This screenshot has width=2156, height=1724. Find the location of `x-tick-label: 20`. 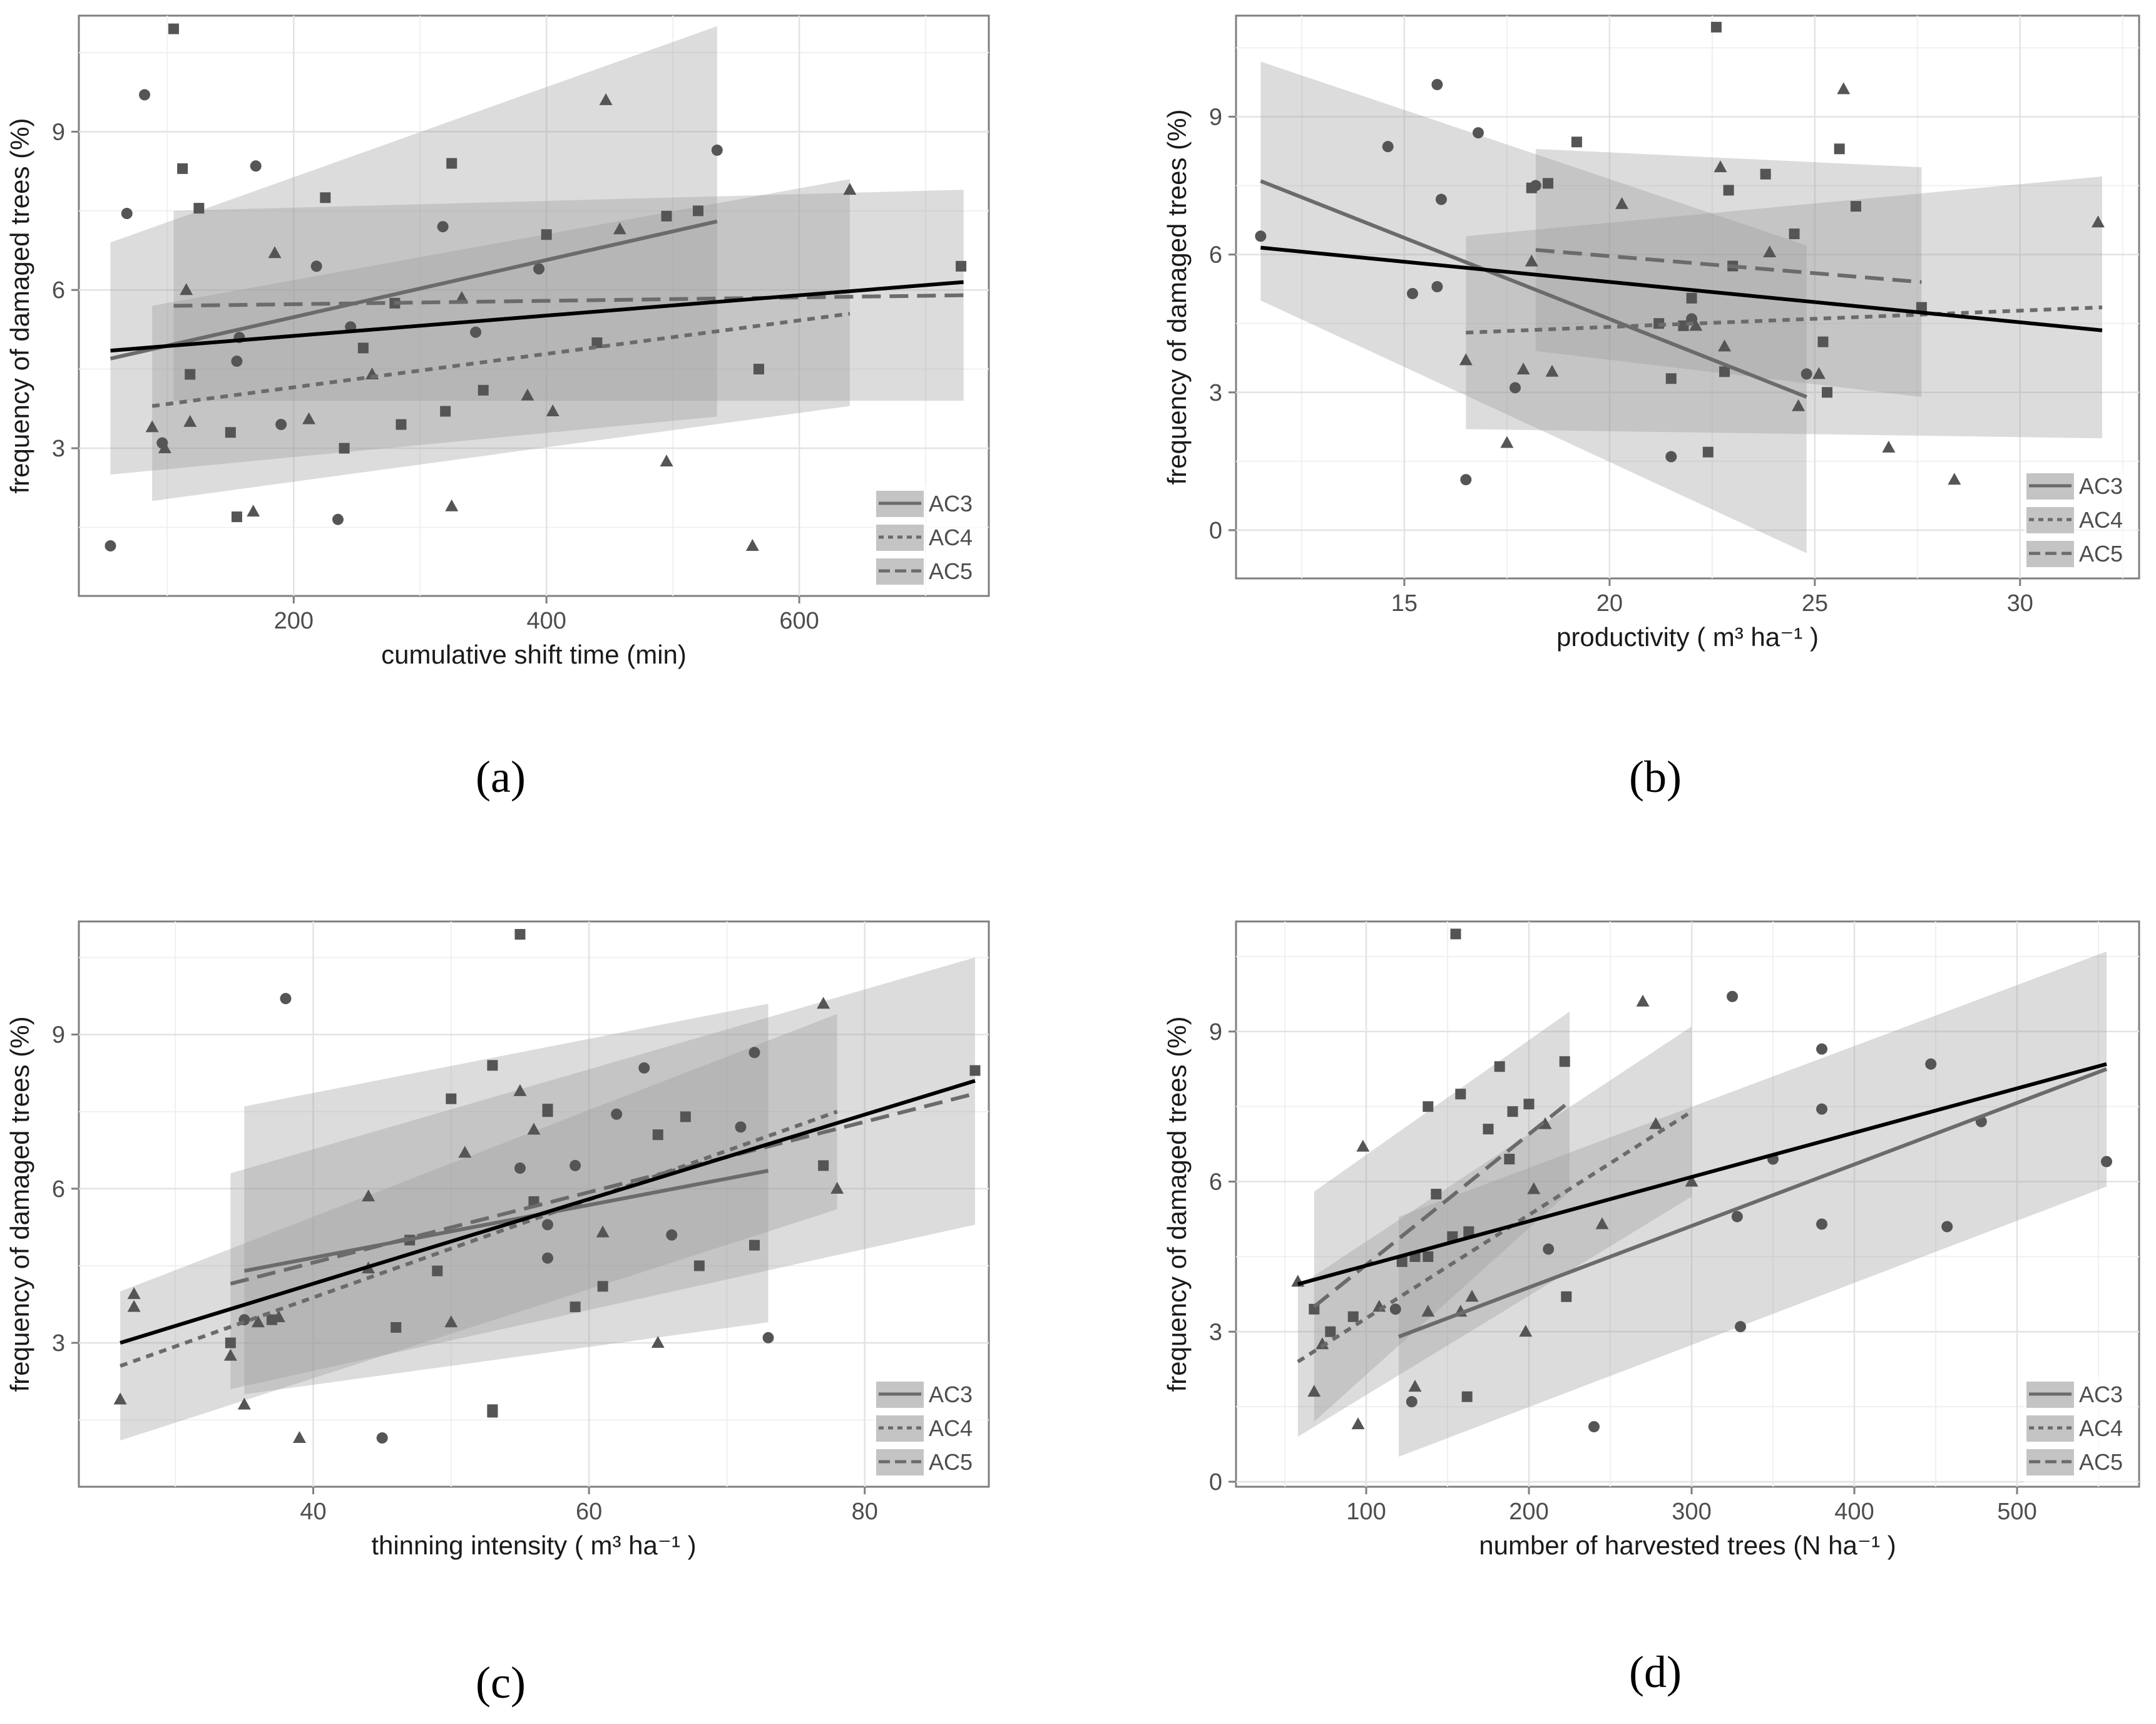

x-tick-label: 20 is located at coordinates (1610, 603).